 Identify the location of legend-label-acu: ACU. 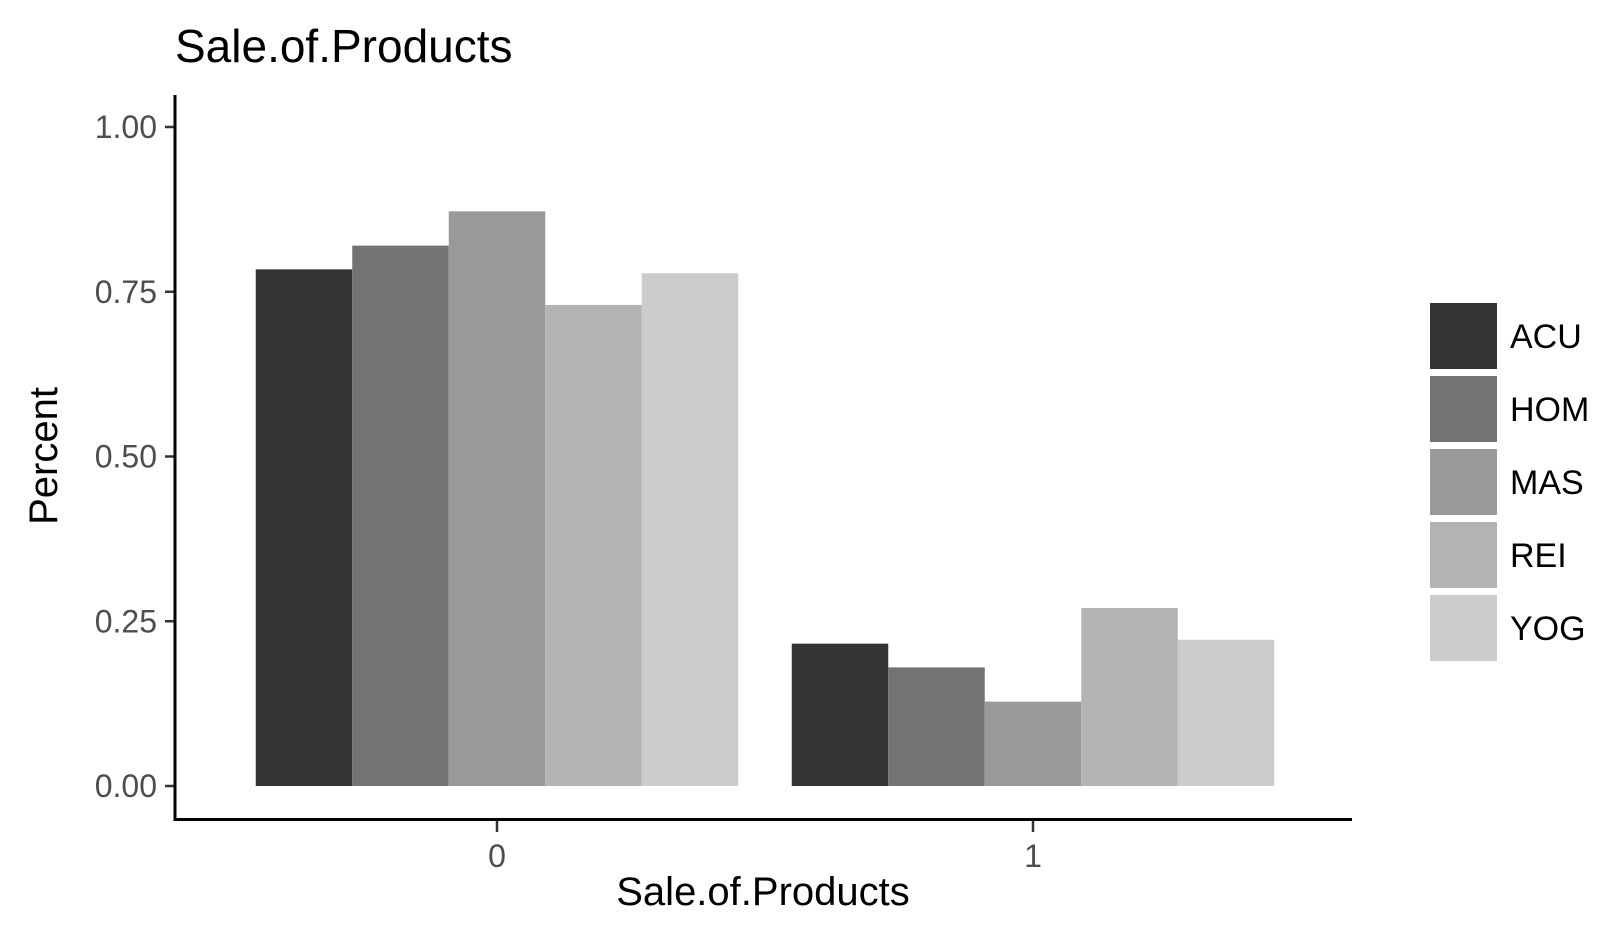
(1546, 337).